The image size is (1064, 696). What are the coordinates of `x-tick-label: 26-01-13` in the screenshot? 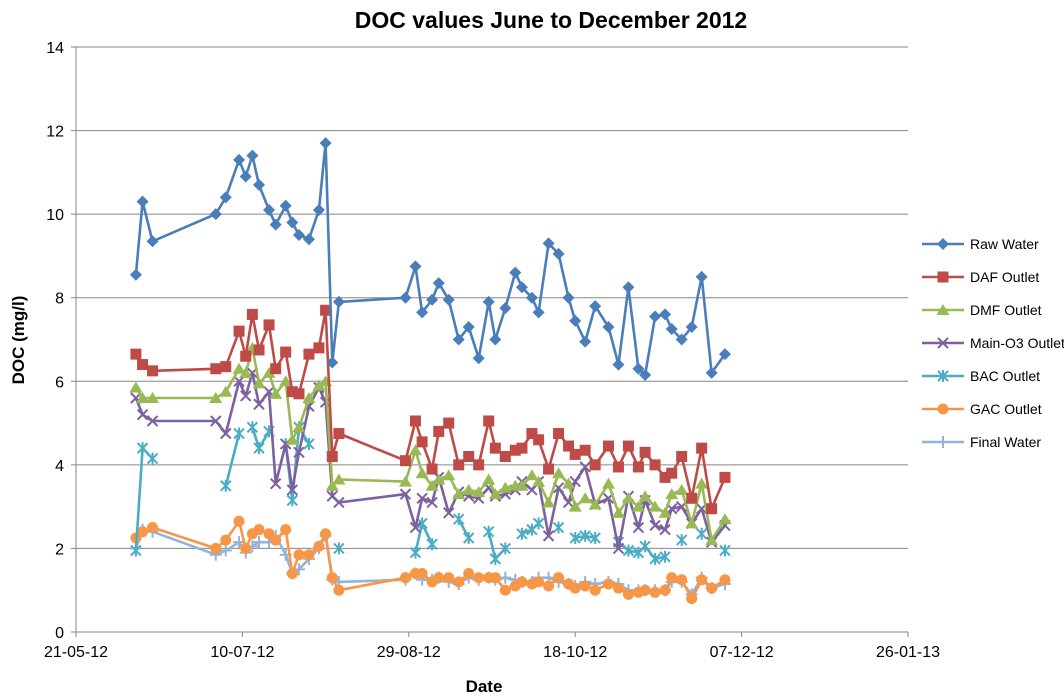 It's located at (908, 652).